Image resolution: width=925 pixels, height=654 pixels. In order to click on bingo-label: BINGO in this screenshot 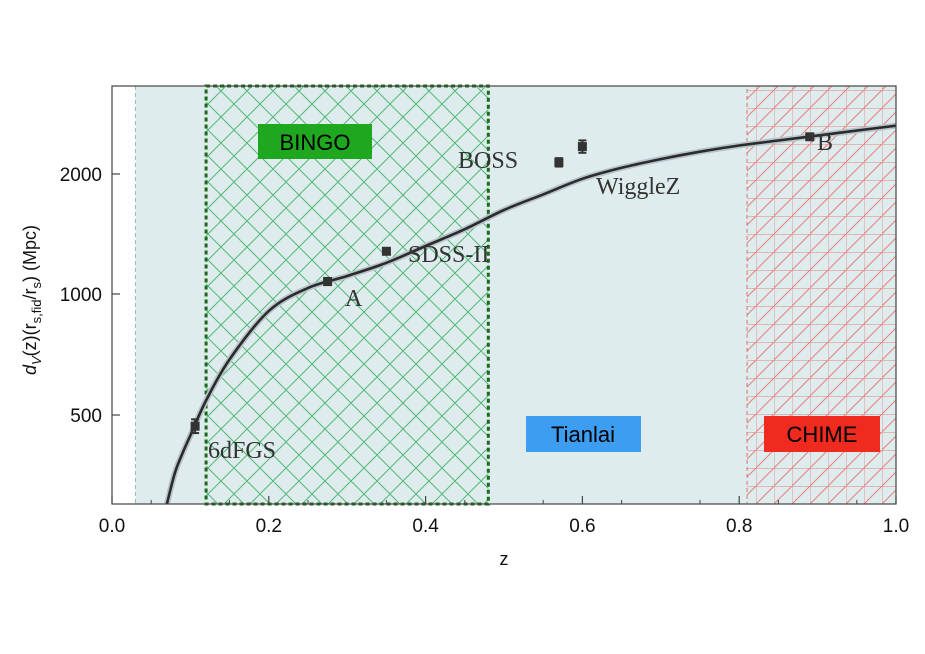, I will do `click(315, 141)`.